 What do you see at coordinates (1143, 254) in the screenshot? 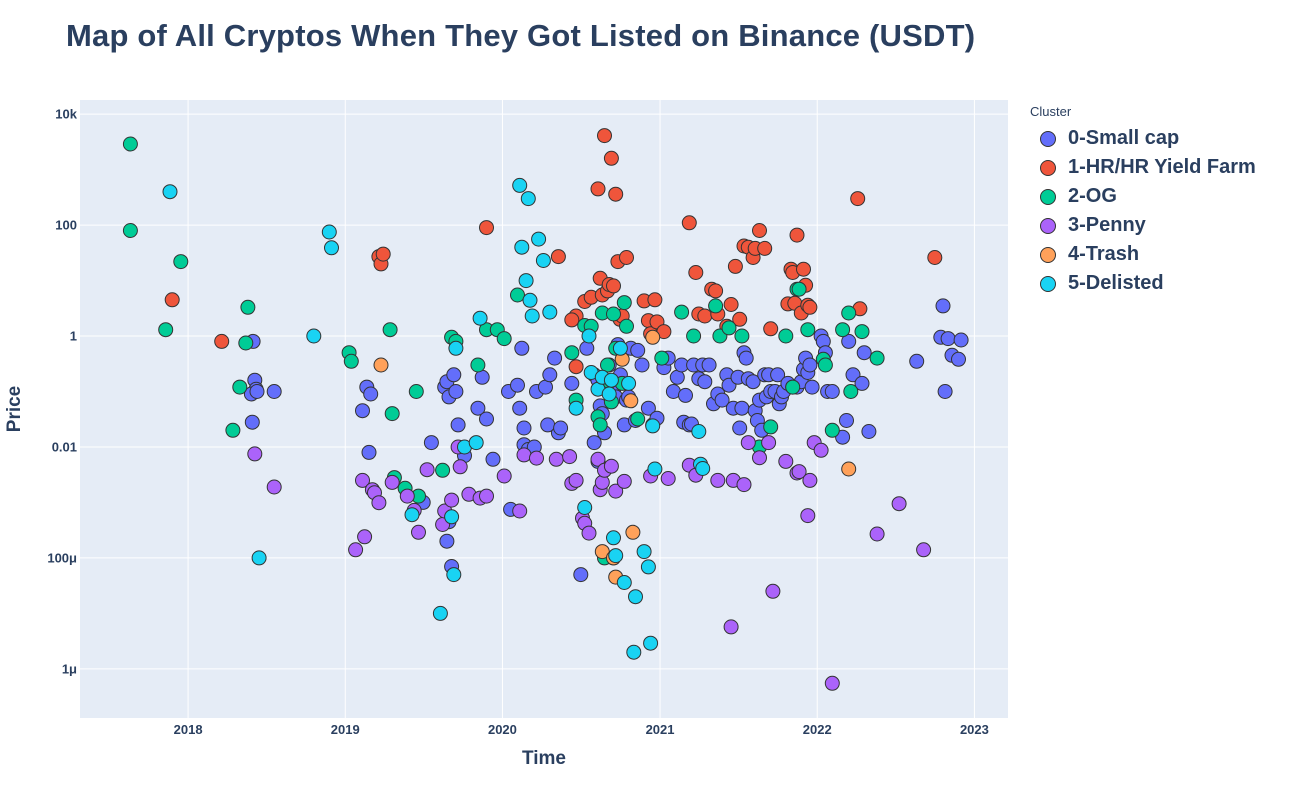
I see `legend-item: 4-Trash` at bounding box center [1143, 254].